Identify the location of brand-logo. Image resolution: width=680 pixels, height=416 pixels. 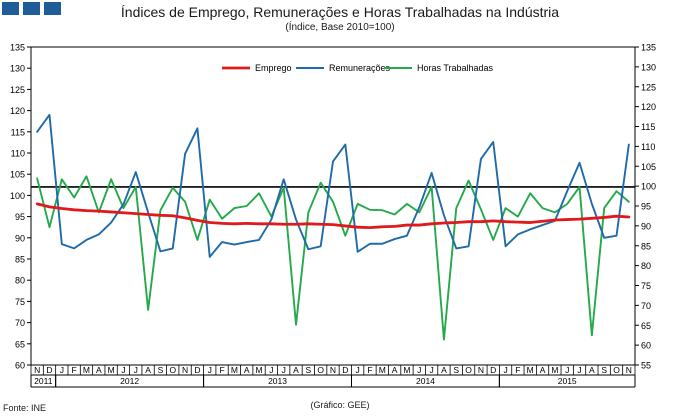
(31, 8).